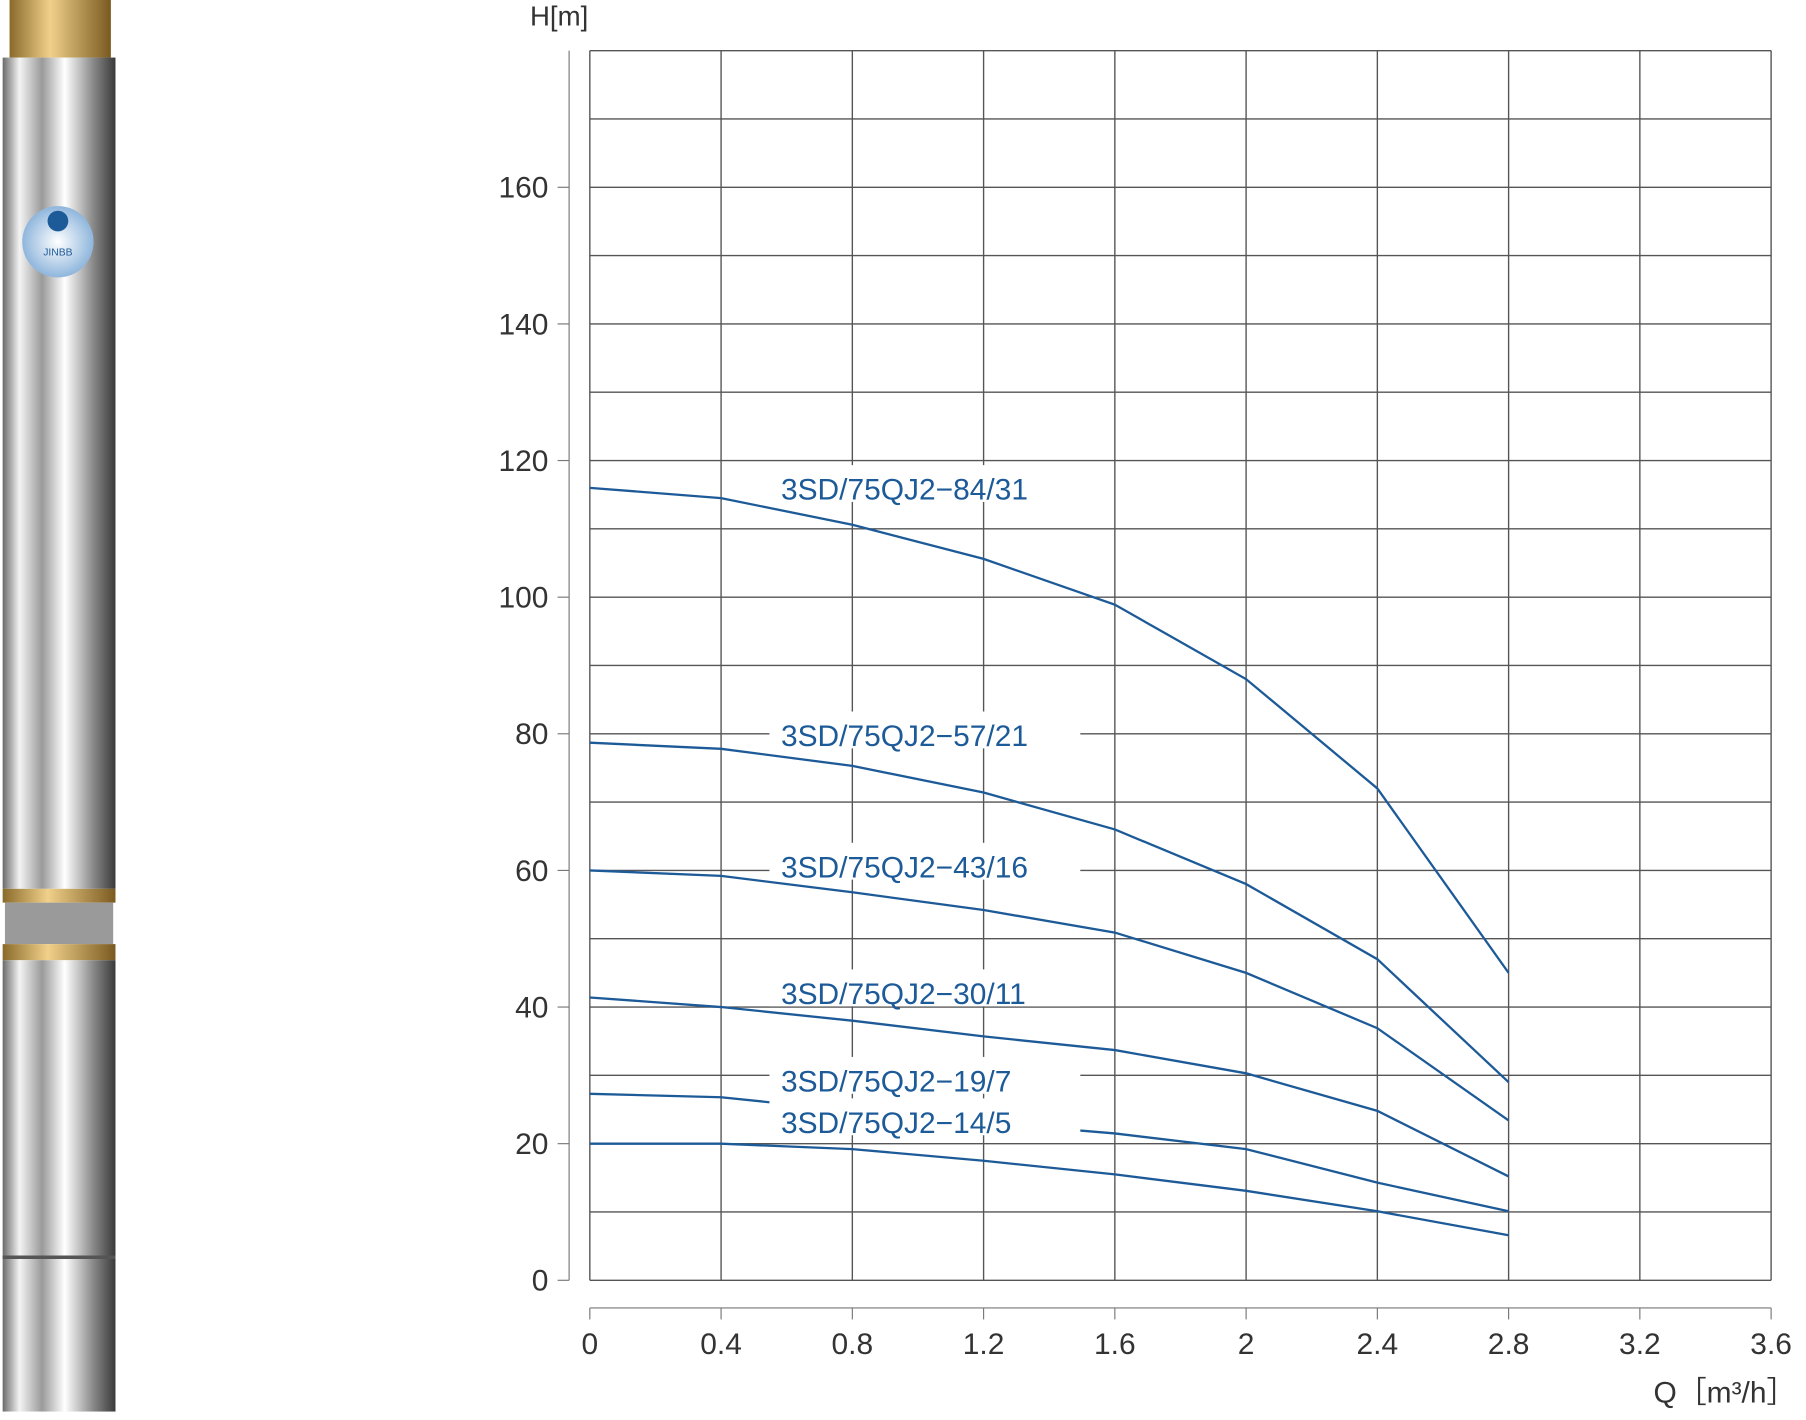 The width and height of the screenshot is (1806, 1420). What do you see at coordinates (59, 706) in the screenshot?
I see `pump-image: JINBB` at bounding box center [59, 706].